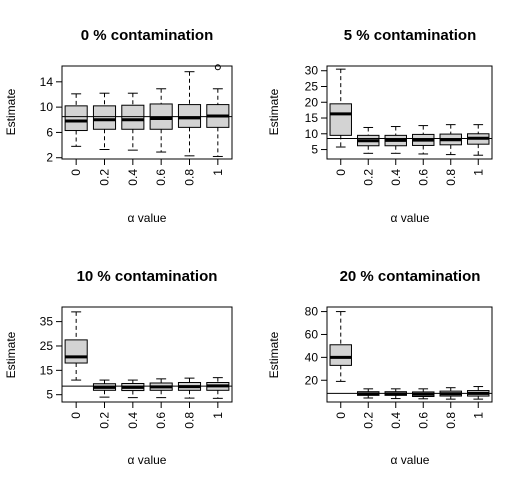 The width and height of the screenshot is (526, 484). What do you see at coordinates (312, 71) in the screenshot?
I see `y-tick-label: 30` at bounding box center [312, 71].